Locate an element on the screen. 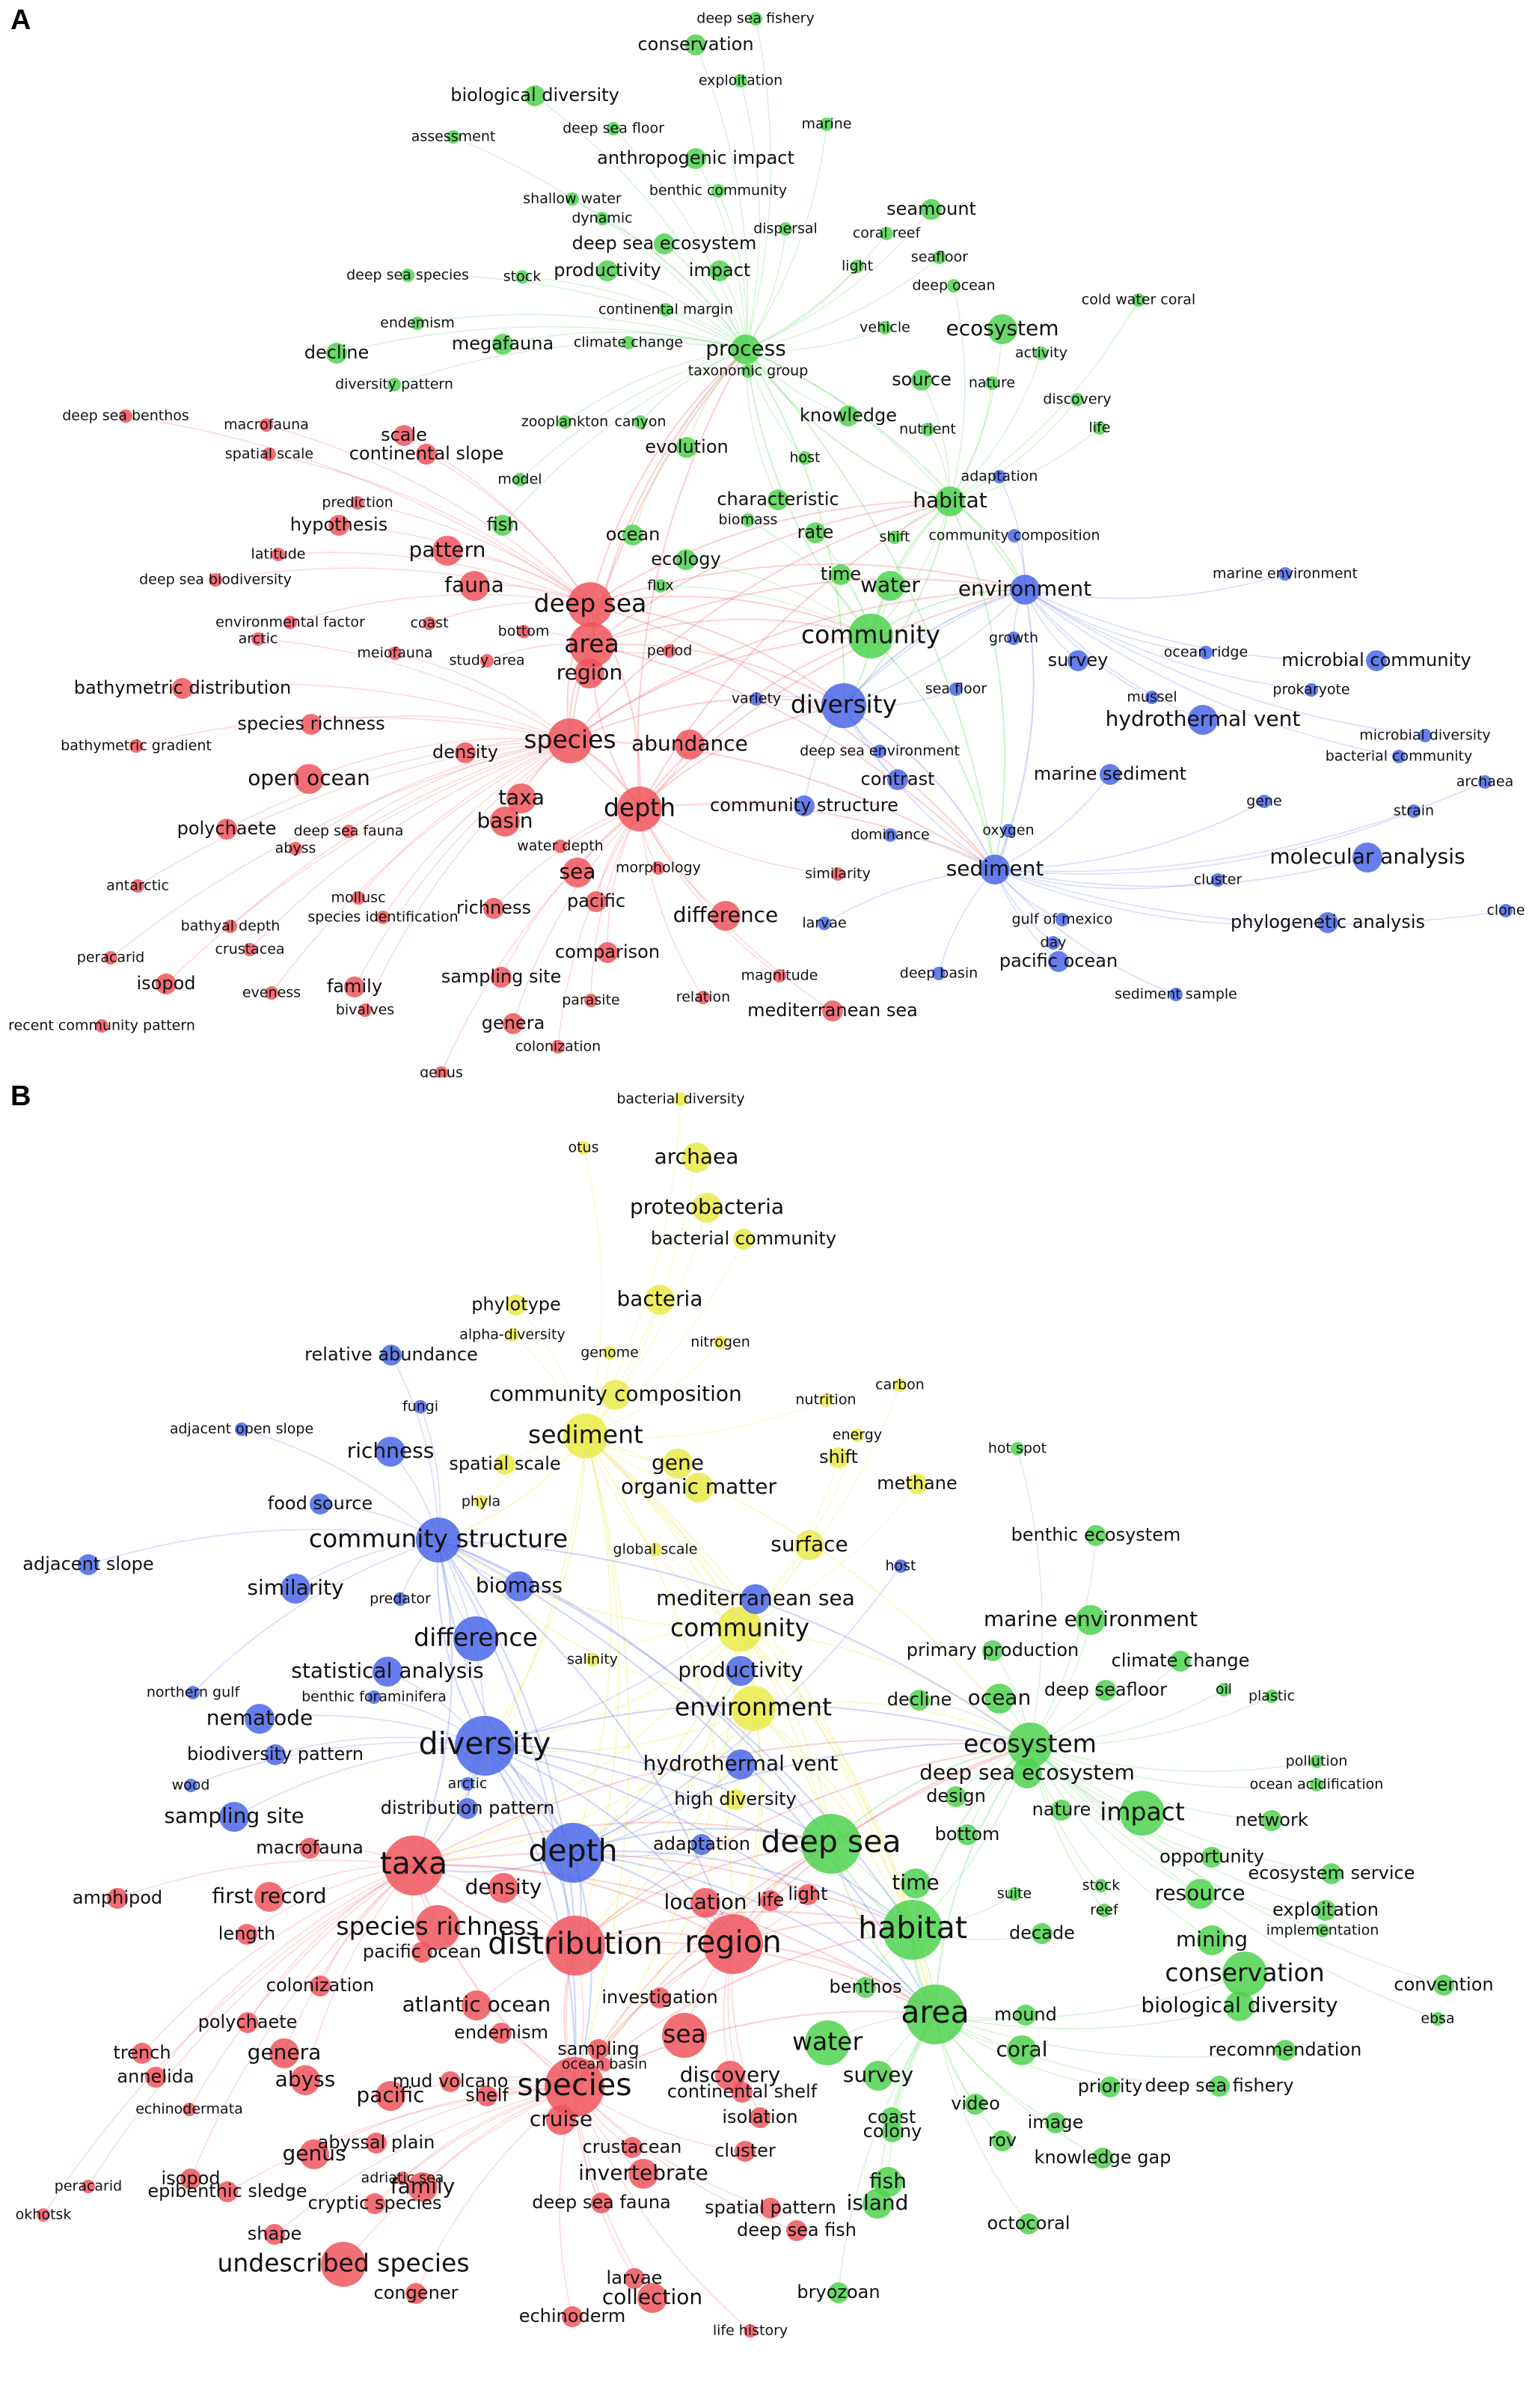  node-depth is located at coordinates (639, 808).